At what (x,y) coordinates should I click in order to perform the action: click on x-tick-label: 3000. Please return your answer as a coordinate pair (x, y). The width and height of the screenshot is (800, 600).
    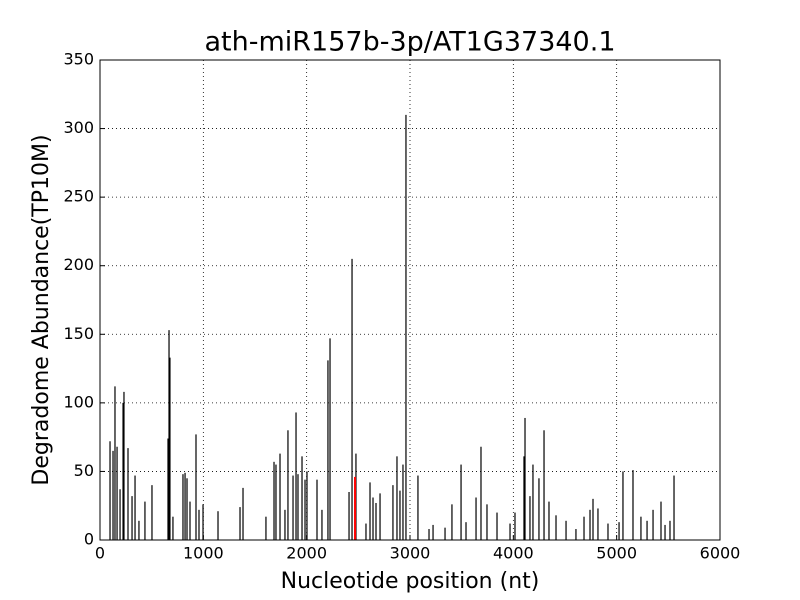
    Looking at the image, I should click on (410, 553).